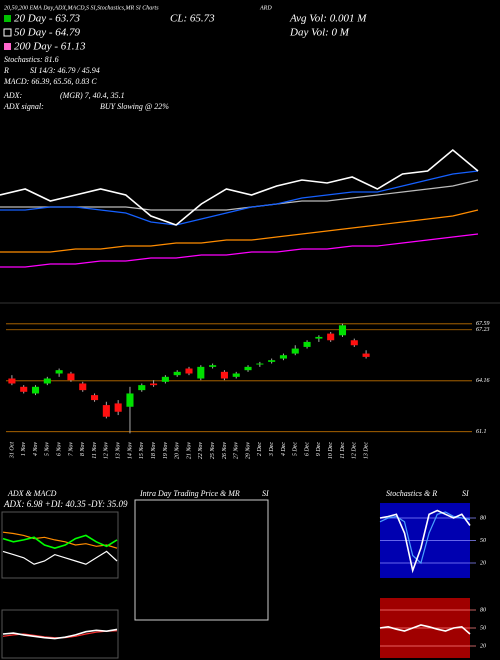 This screenshot has height=660, width=500. What do you see at coordinates (47, 19) in the screenshot?
I see `ma20: 20 Day - 63.73` at bounding box center [47, 19].